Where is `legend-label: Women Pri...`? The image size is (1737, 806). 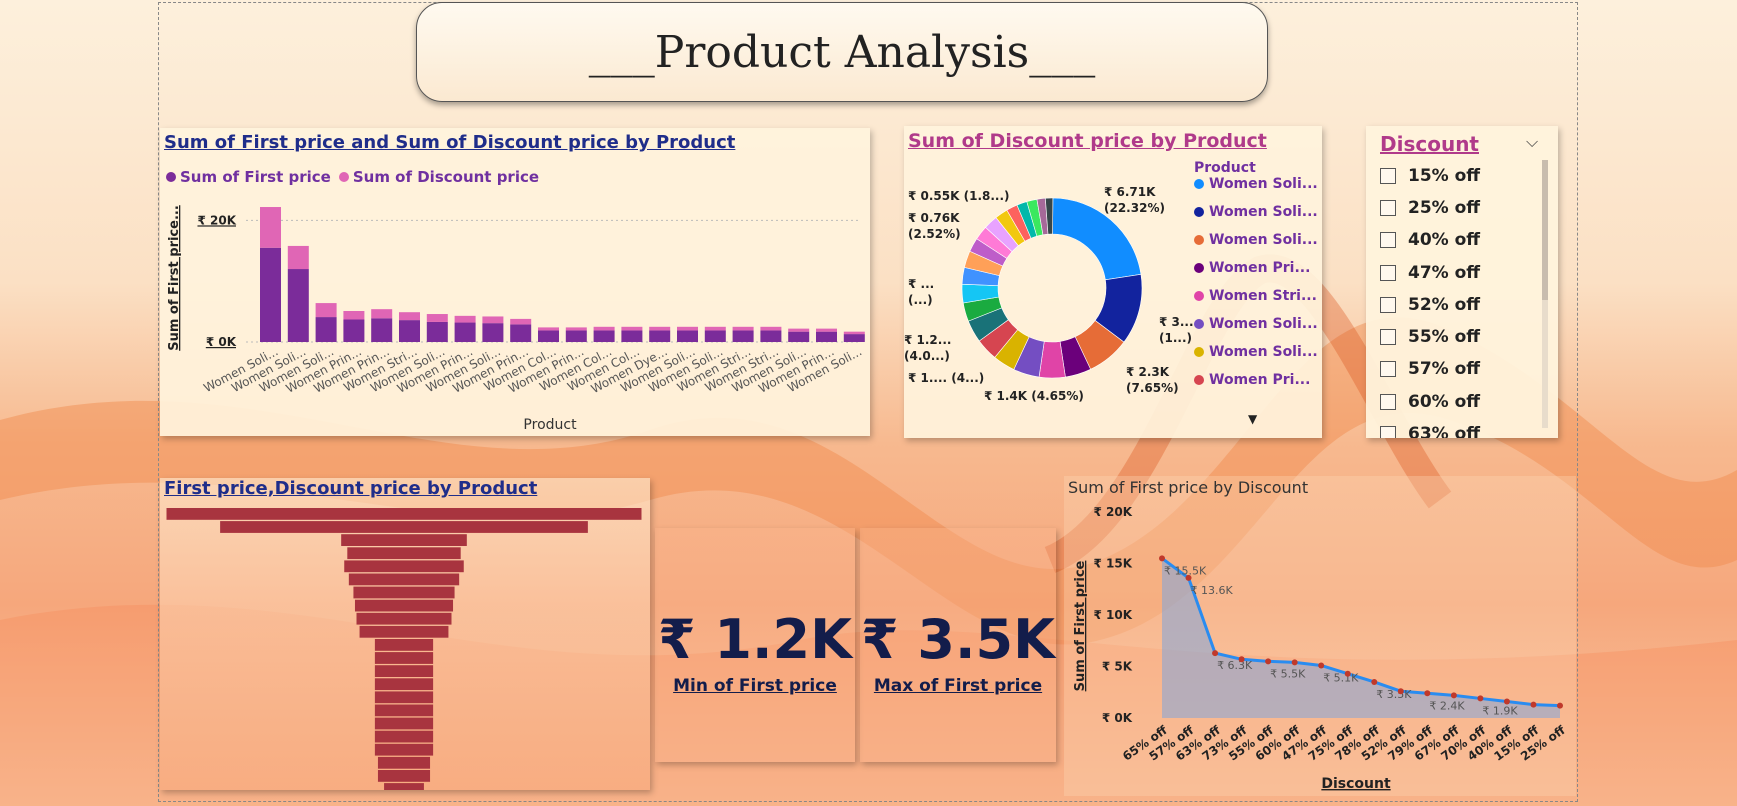 legend-label: Women Pri... is located at coordinates (1260, 268).